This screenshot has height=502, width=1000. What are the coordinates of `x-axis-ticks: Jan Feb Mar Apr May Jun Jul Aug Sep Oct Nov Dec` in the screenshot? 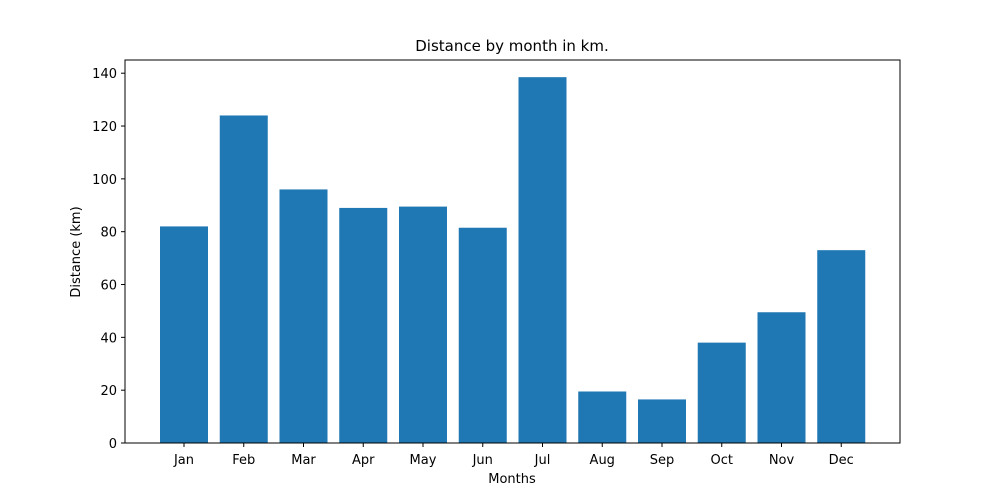 It's located at (513, 455).